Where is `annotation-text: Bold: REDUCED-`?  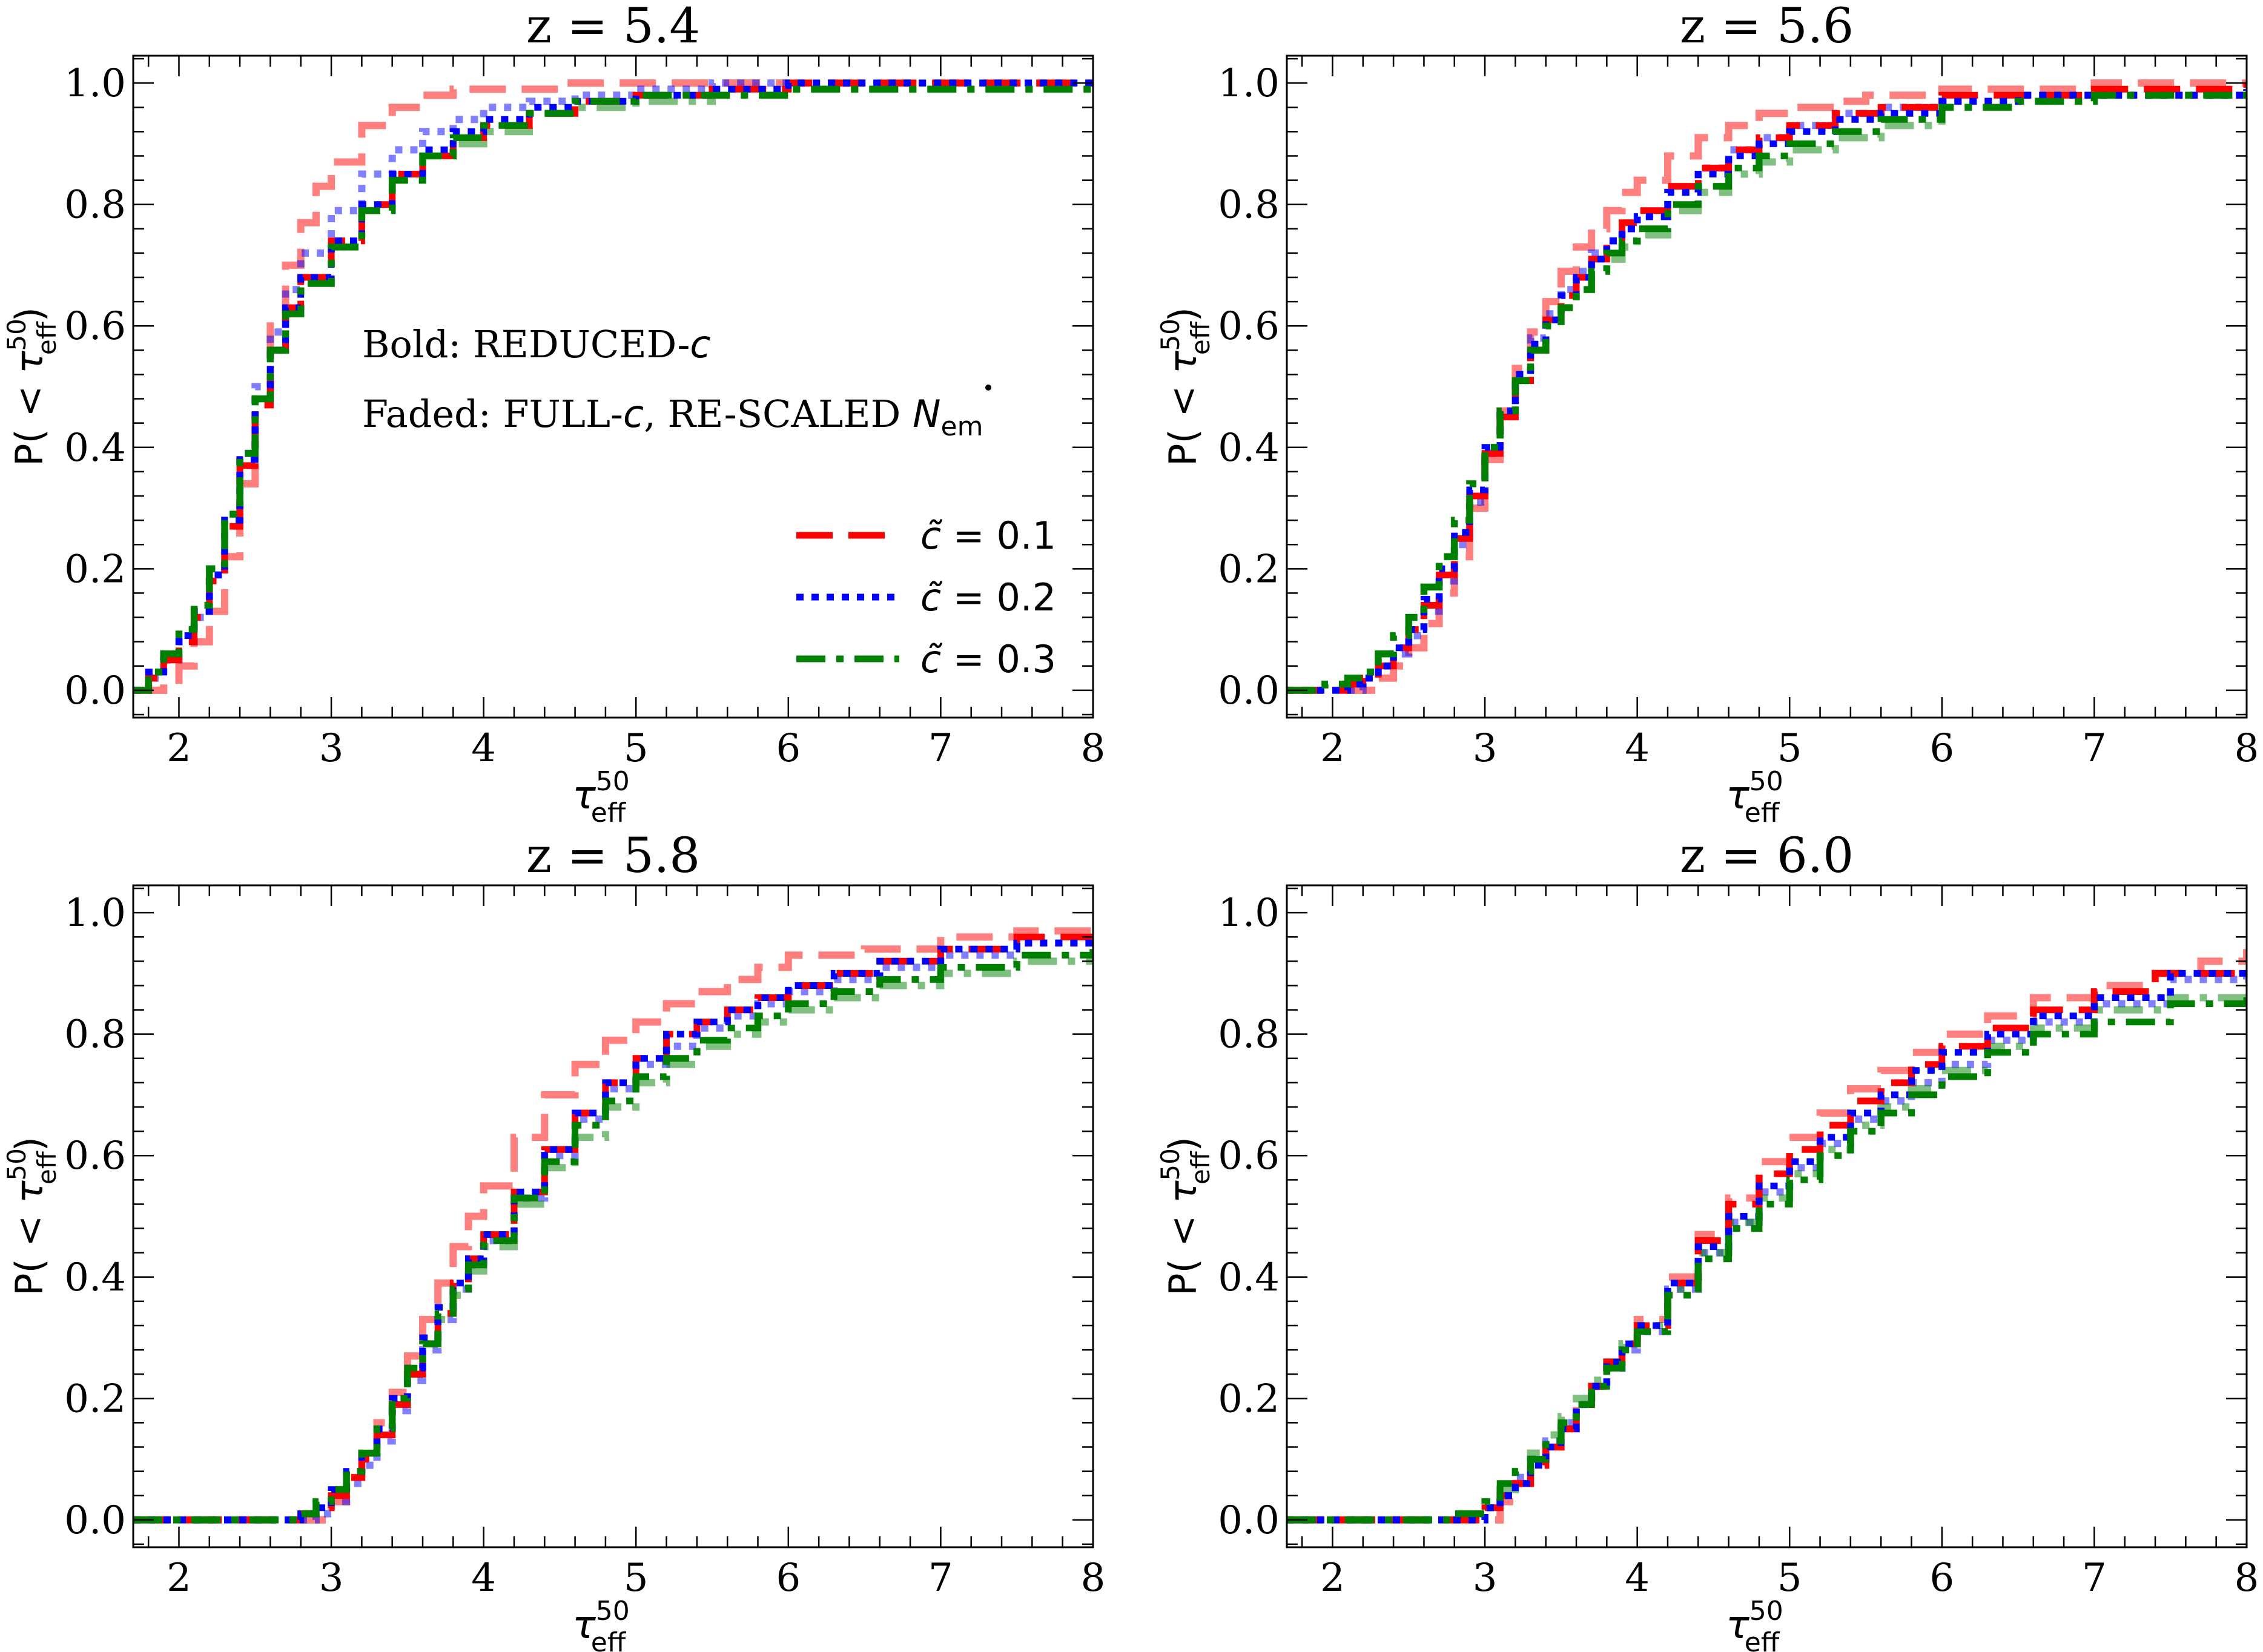
annotation-text: Bold: REDUCED- is located at coordinates (526, 344).